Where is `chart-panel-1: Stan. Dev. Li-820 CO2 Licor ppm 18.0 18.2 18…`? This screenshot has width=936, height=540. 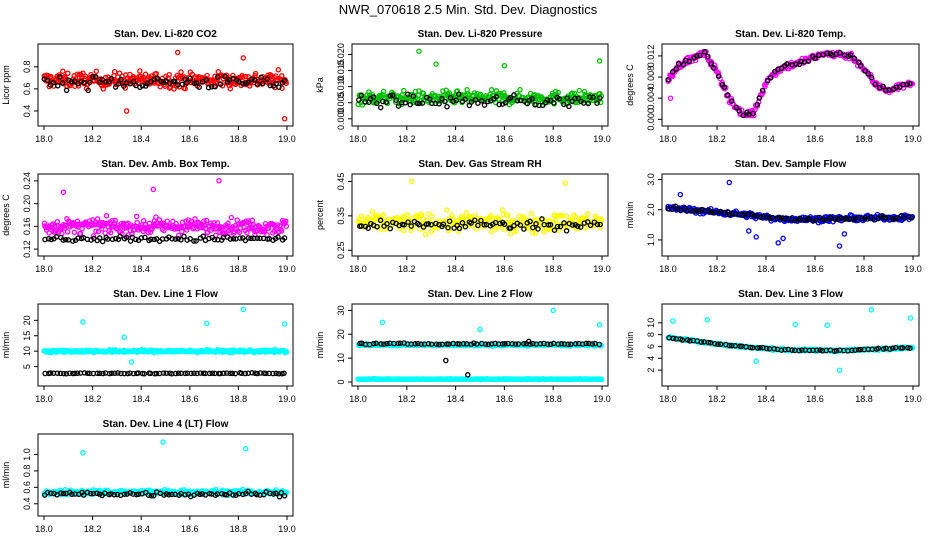
chart-panel-1: Stan. Dev. Li-820 CO2 Licor ppm 18.0 18.2 18… is located at coordinates (148, 86).